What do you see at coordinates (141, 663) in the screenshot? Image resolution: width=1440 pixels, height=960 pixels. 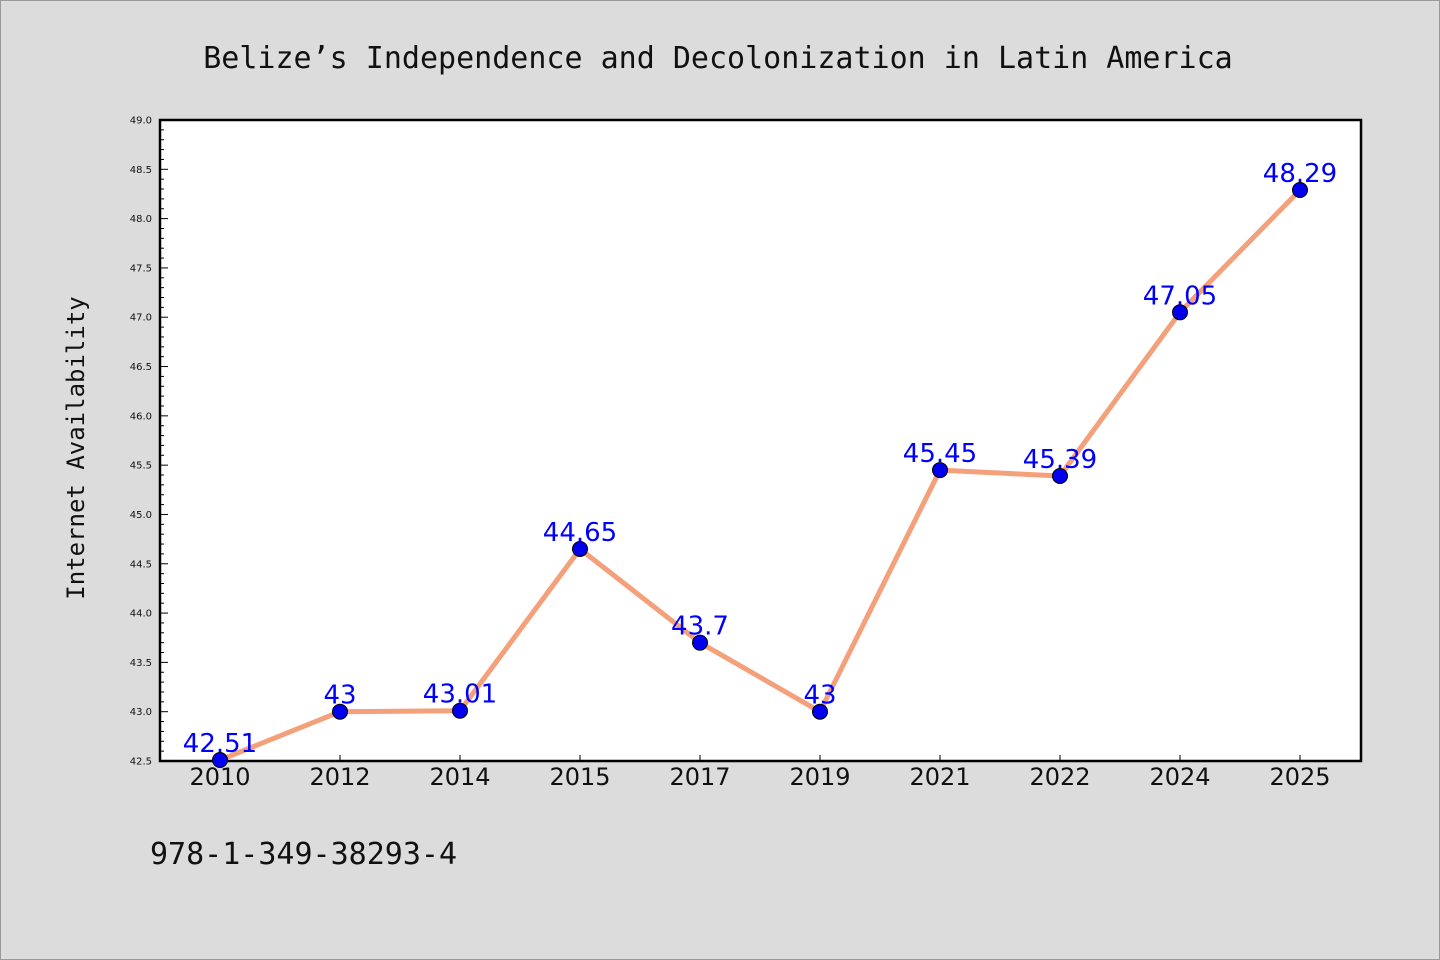 I see `y-tick-label: 43.5` at bounding box center [141, 663].